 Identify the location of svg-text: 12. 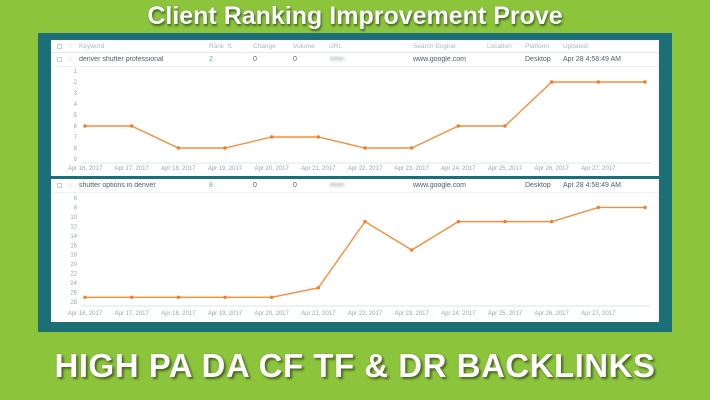
(73, 227).